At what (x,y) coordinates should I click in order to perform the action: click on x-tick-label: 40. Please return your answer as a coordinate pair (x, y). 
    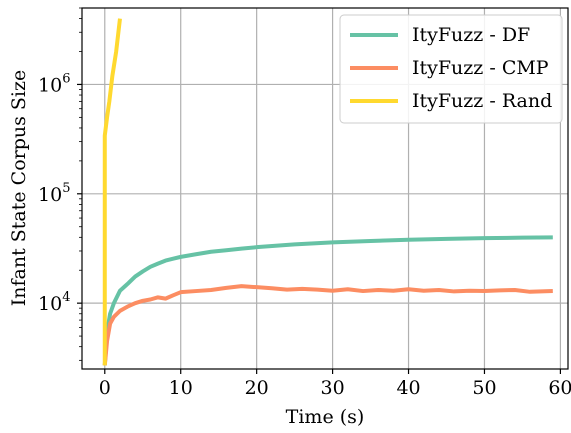
    Looking at the image, I should click on (408, 388).